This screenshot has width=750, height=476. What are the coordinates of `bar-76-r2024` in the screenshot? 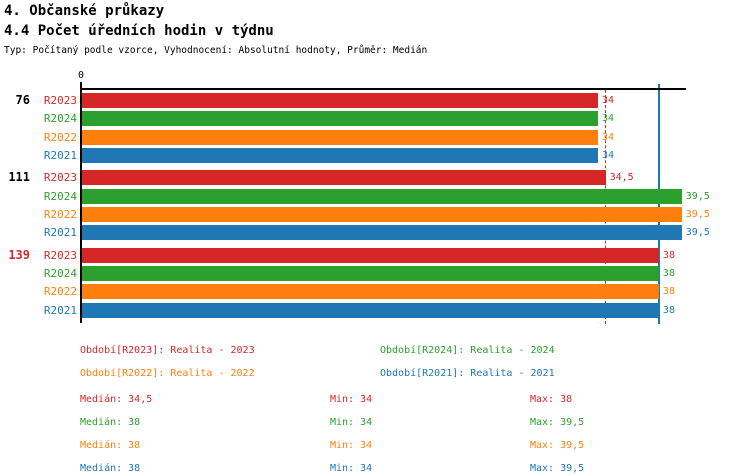 It's located at (340, 119).